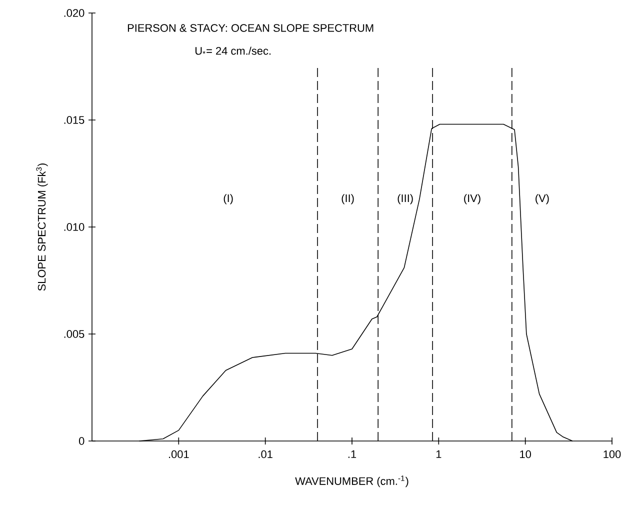 The height and width of the screenshot is (509, 628). Describe the element at coordinates (74, 334) in the screenshot. I see `y-tick-label: .005` at that location.